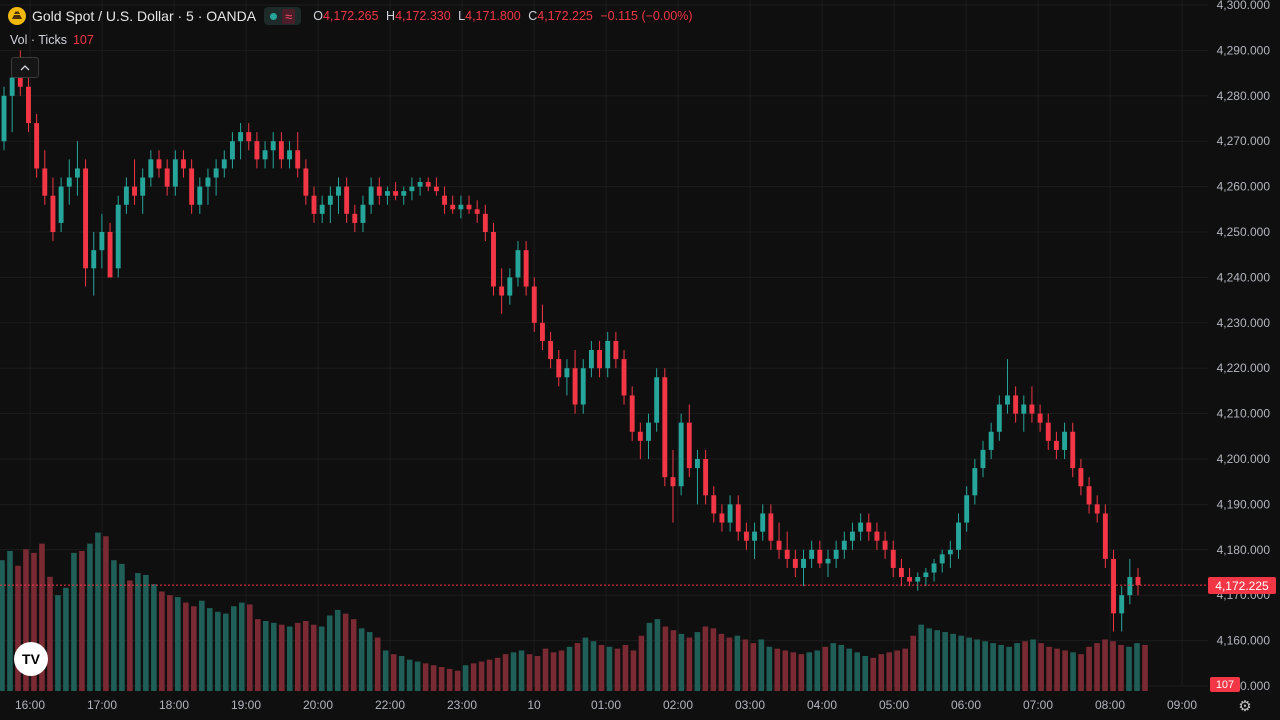 The height and width of the screenshot is (720, 1280). Describe the element at coordinates (493, 16) in the screenshot. I see `low-value: 4,171.800` at that location.